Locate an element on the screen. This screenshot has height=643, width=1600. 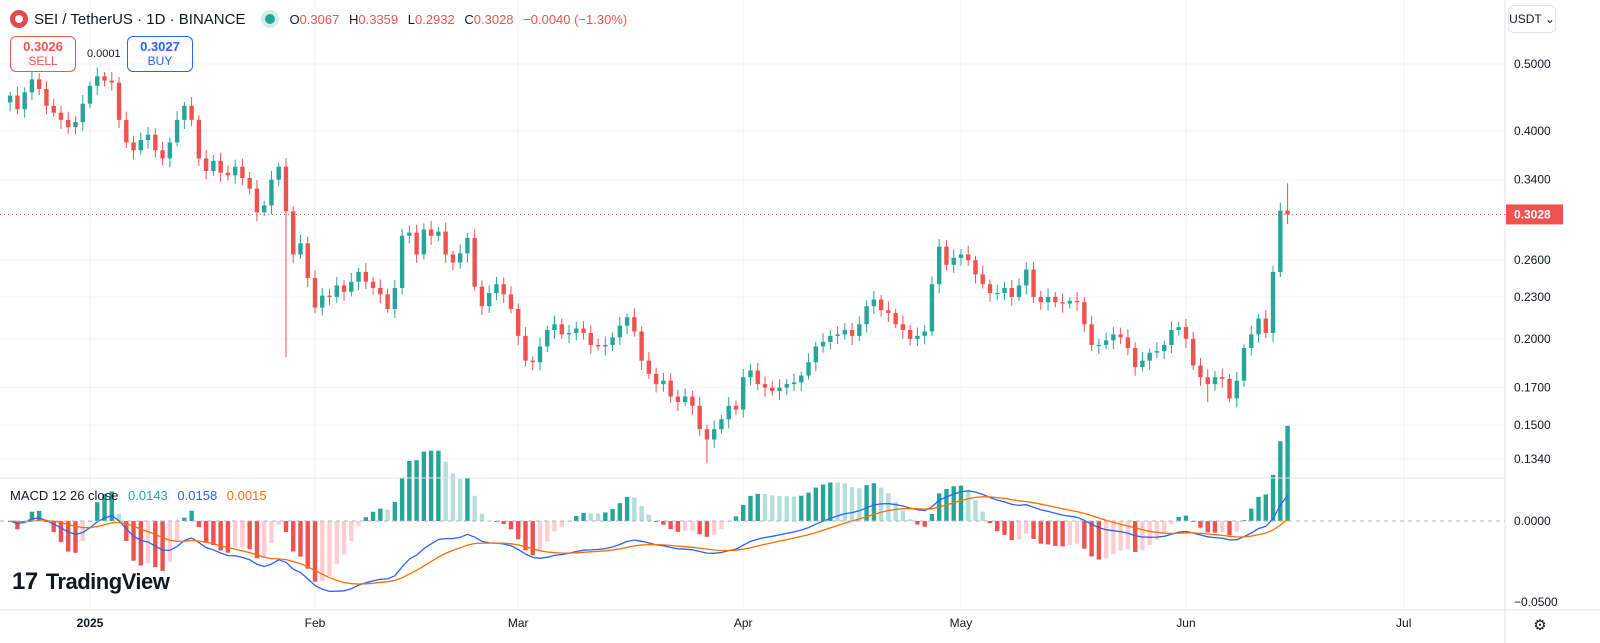
sell-button: 0.3026 SELL is located at coordinates (43, 54).